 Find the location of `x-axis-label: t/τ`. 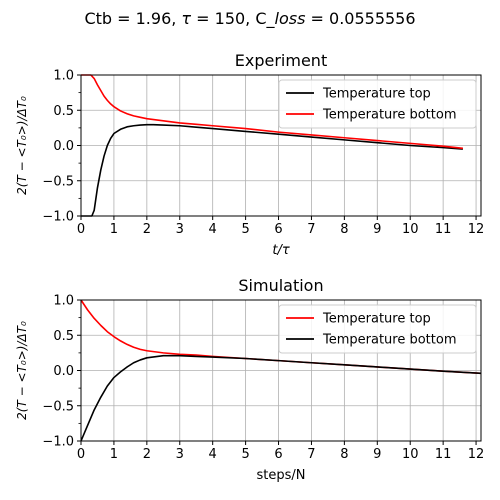

x-axis-label: t/τ is located at coordinates (280, 250).